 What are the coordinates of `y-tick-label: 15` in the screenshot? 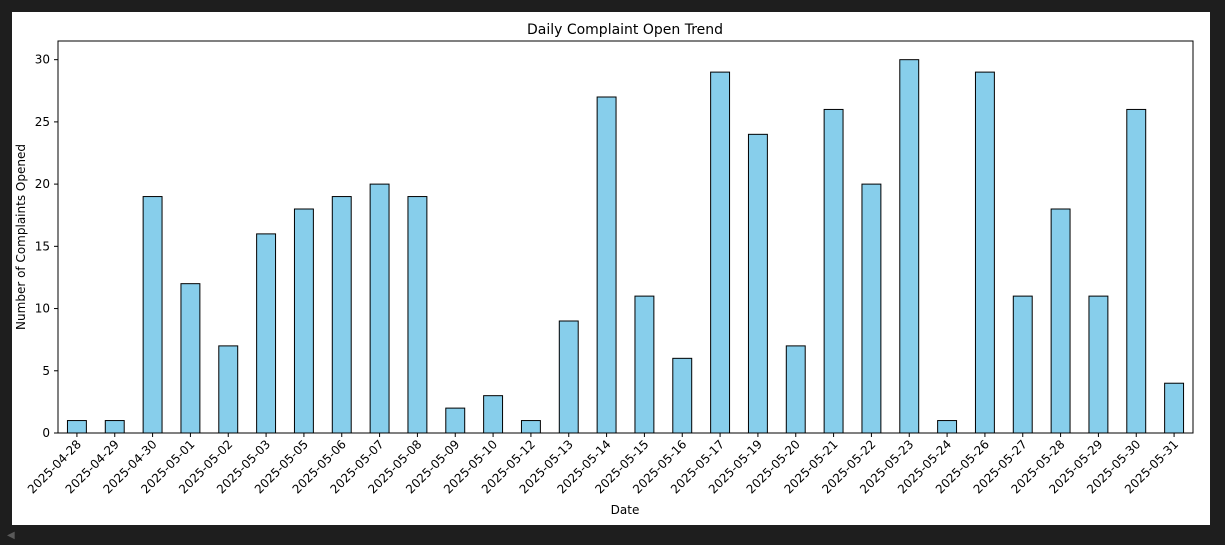 It's located at (42, 246).